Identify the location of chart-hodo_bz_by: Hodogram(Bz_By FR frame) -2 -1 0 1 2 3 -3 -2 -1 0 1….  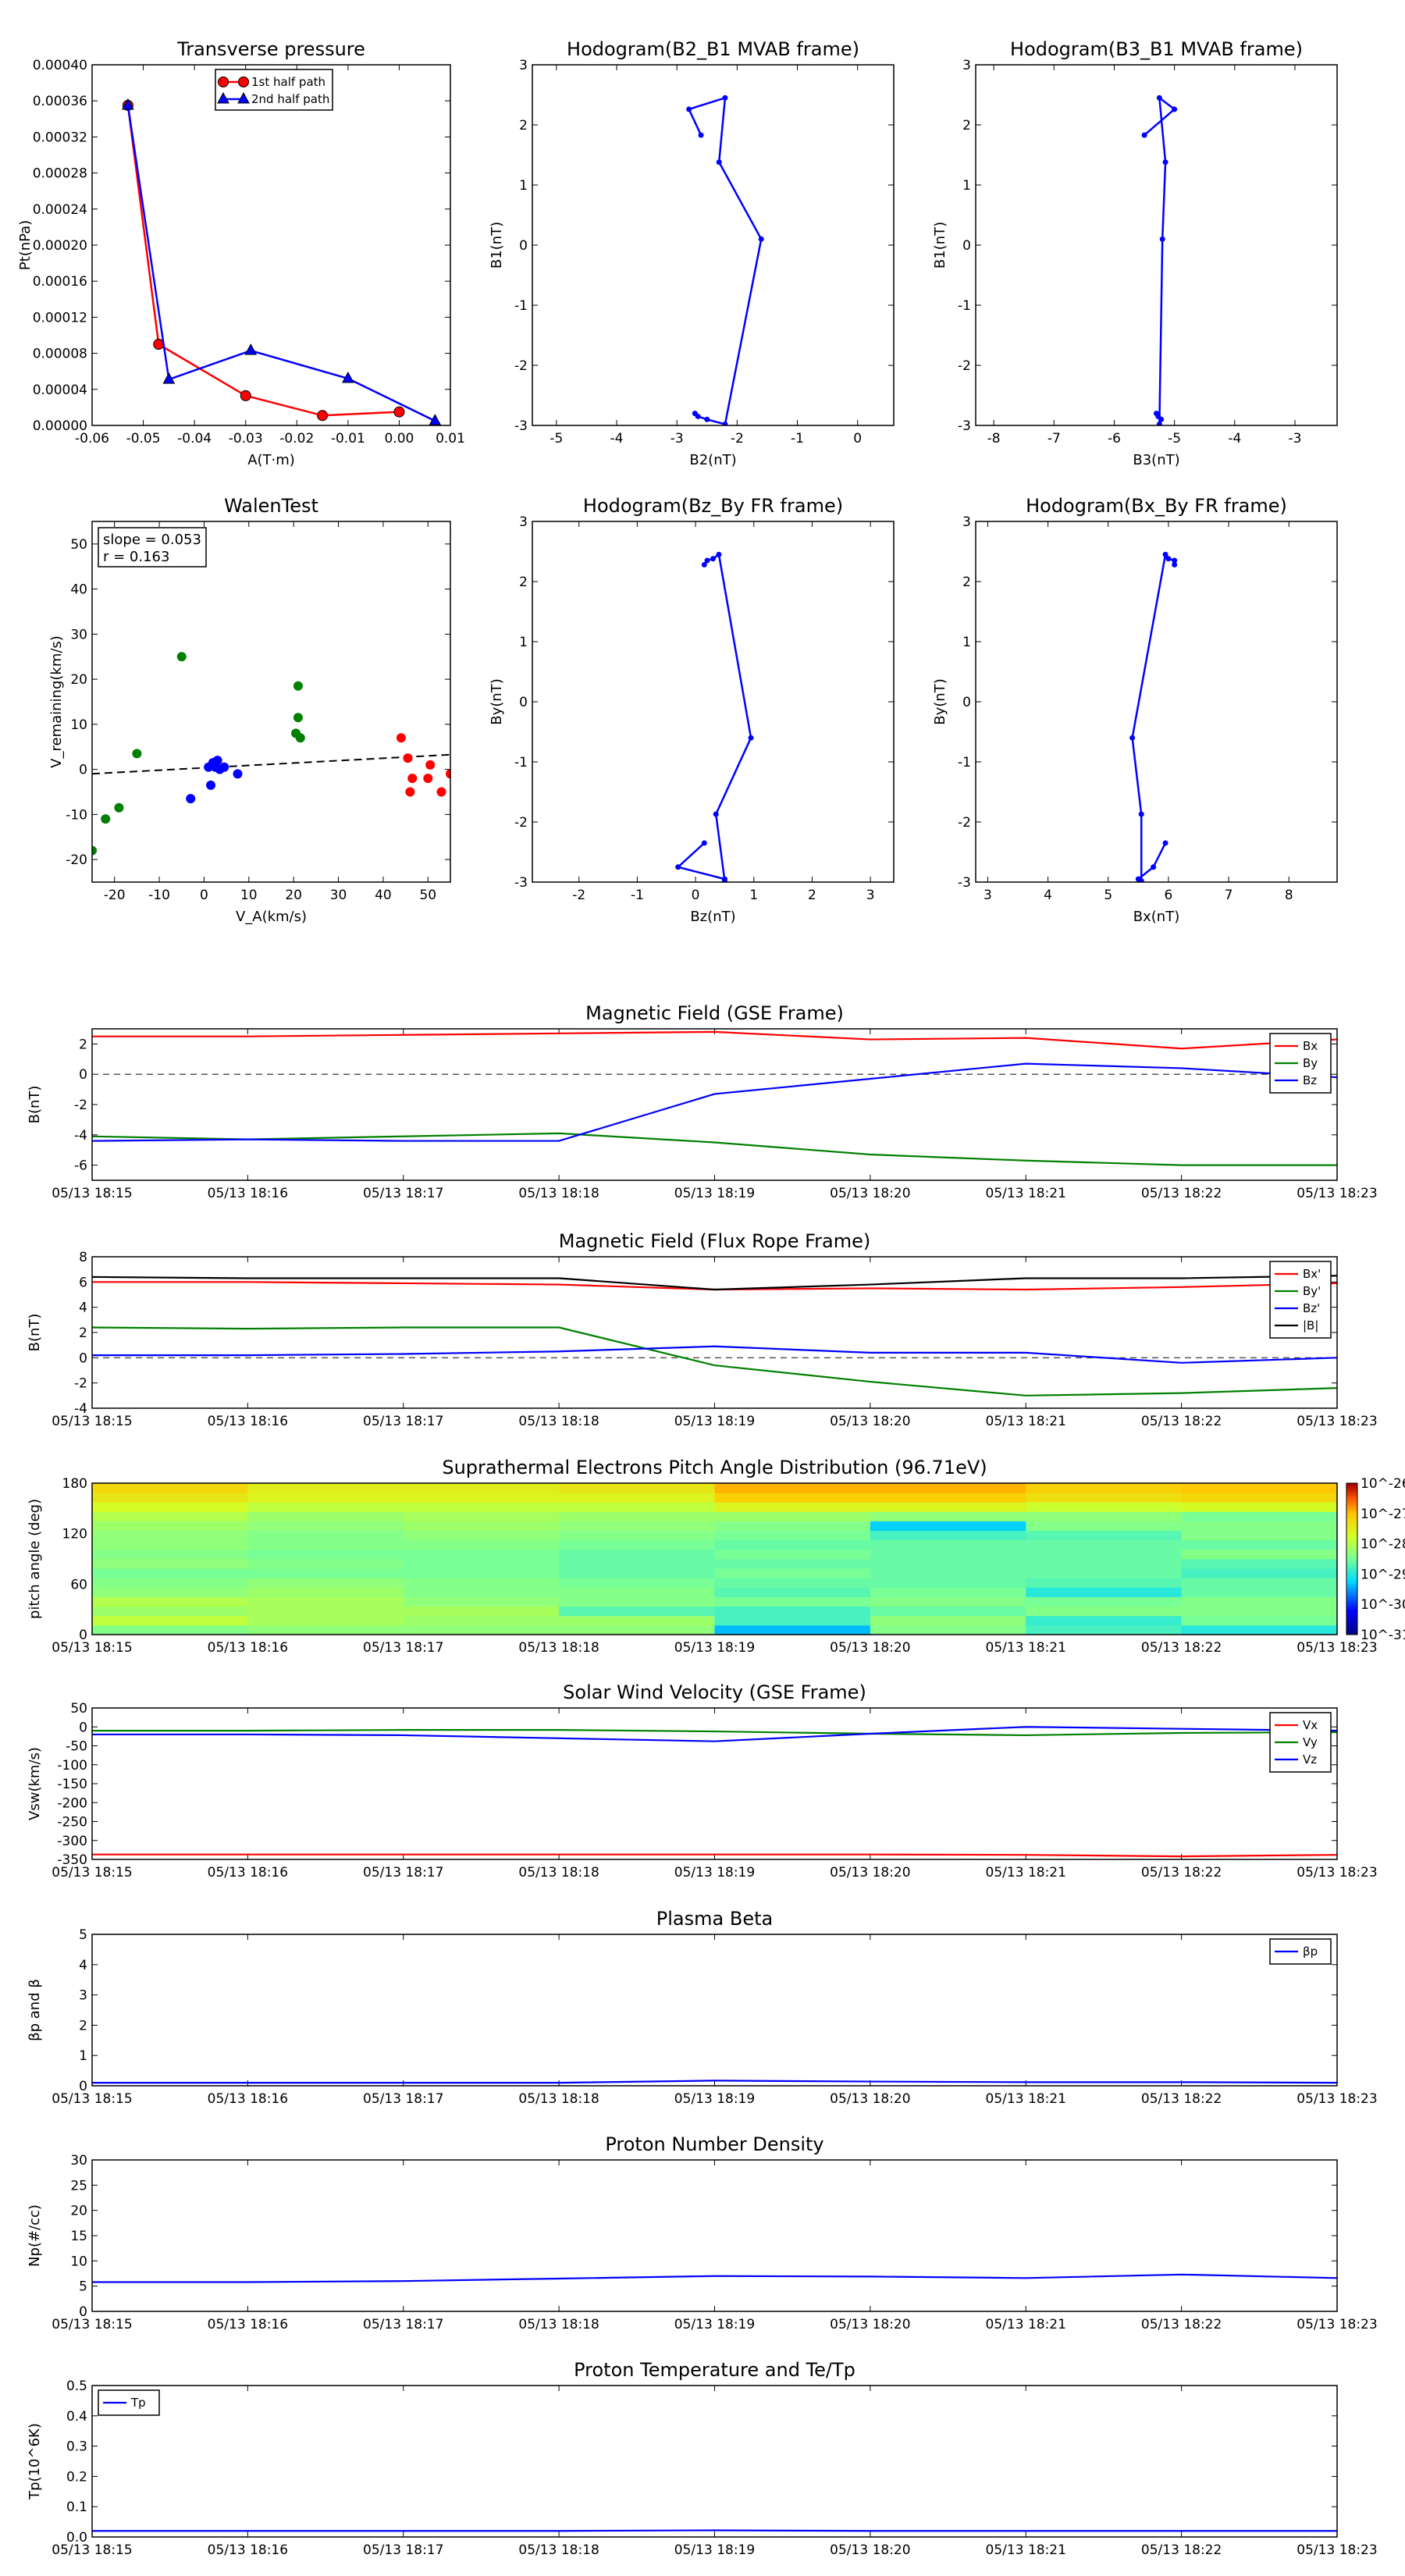
(692, 710).